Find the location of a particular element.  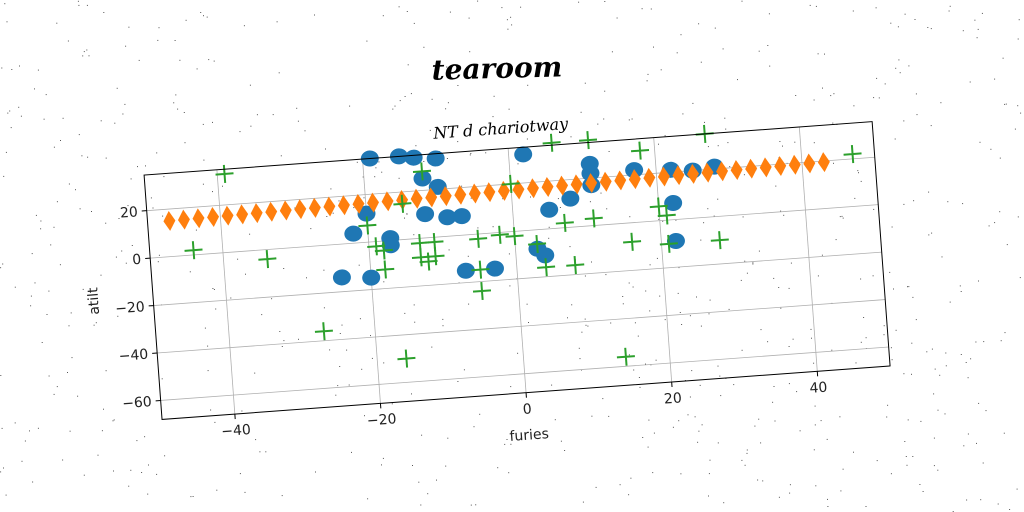

x-tick-label: −20 is located at coordinates (381, 420).